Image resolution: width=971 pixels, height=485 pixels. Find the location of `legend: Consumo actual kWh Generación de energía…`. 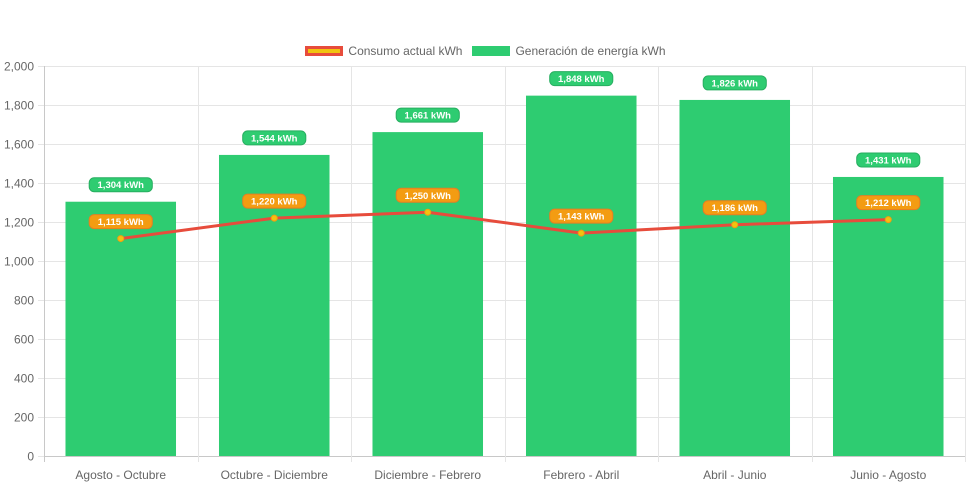

legend: Consumo actual kWh Generación de energía… is located at coordinates (485, 51).